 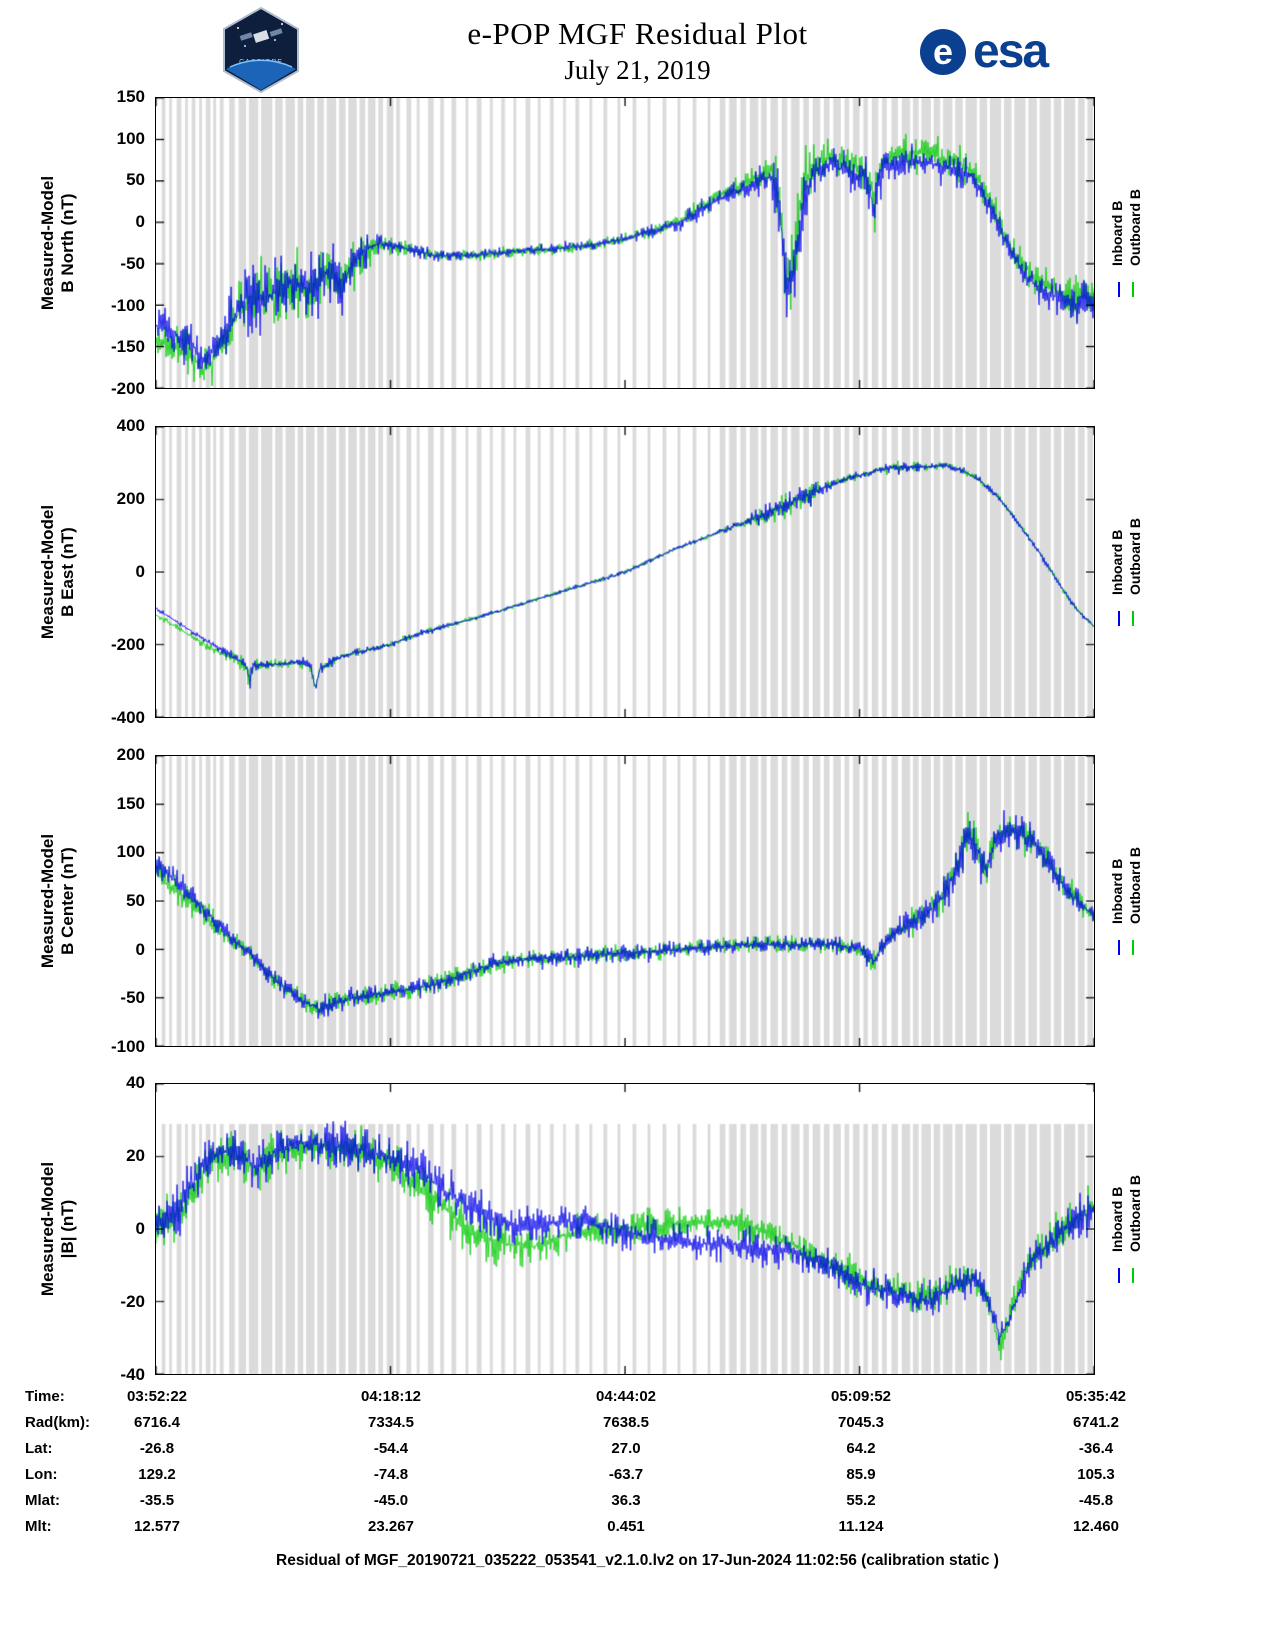 I want to click on plot-canvas-b-east, so click(x=625, y=572).